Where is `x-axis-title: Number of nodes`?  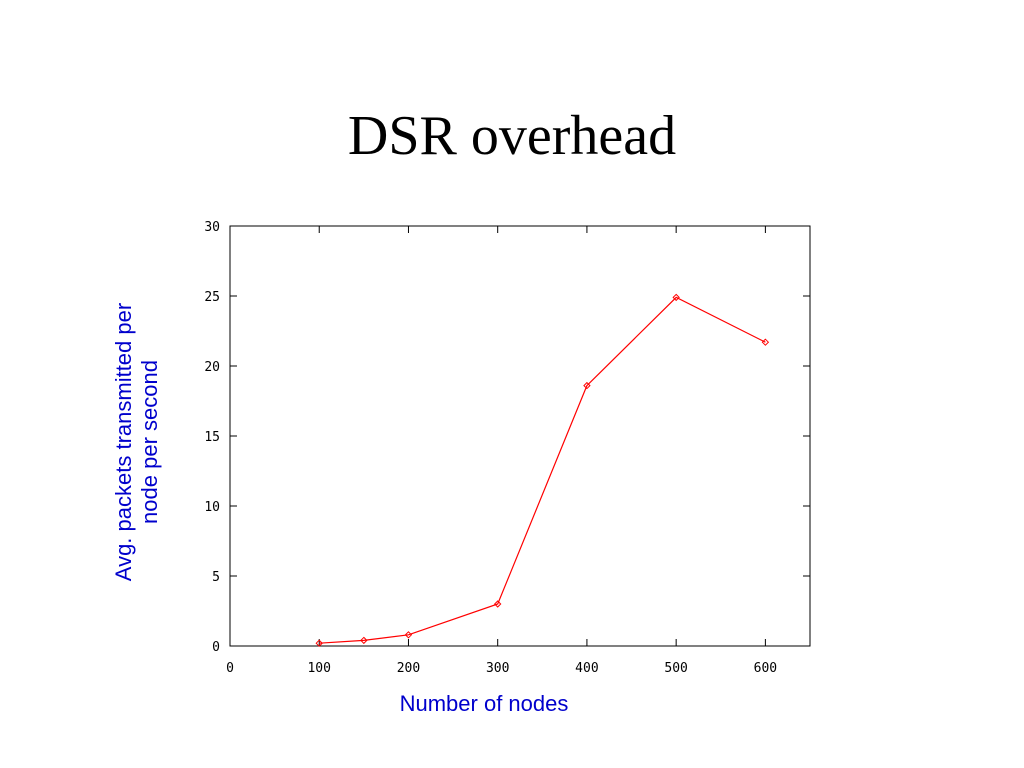
x-axis-title: Number of nodes is located at coordinates (484, 703).